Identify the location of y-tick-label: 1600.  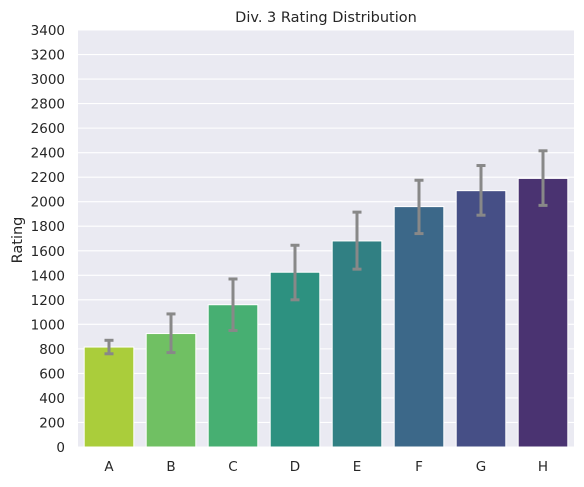
(48, 252).